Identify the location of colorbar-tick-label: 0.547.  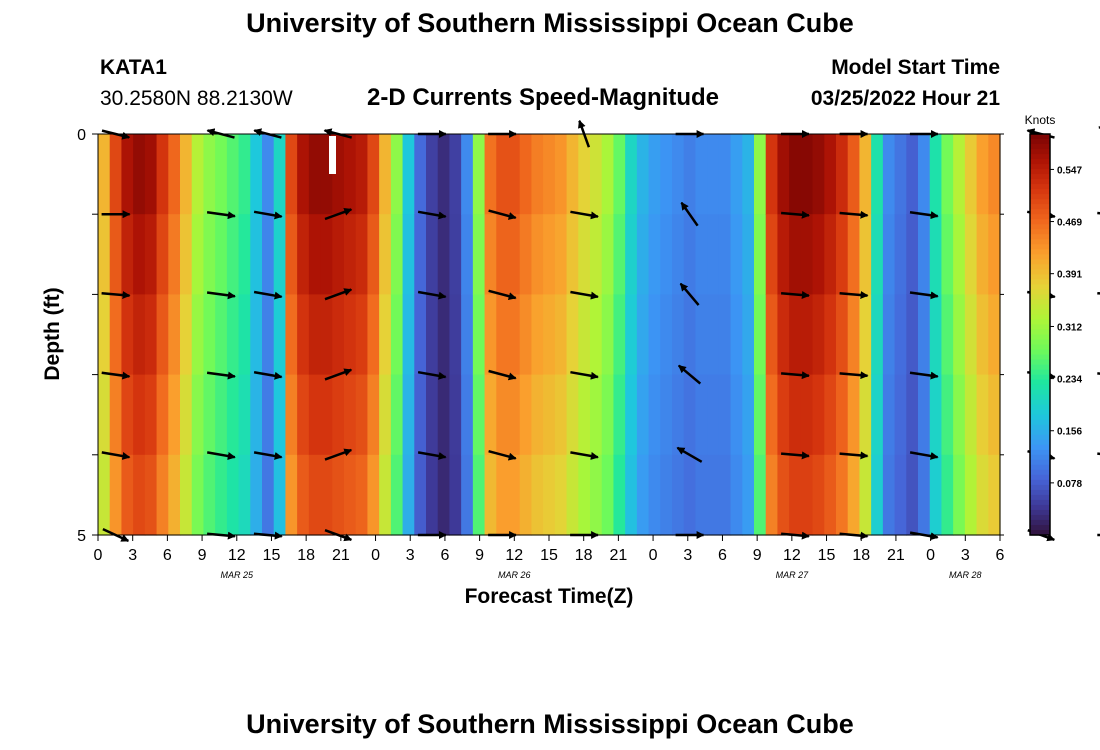
(1069, 170).